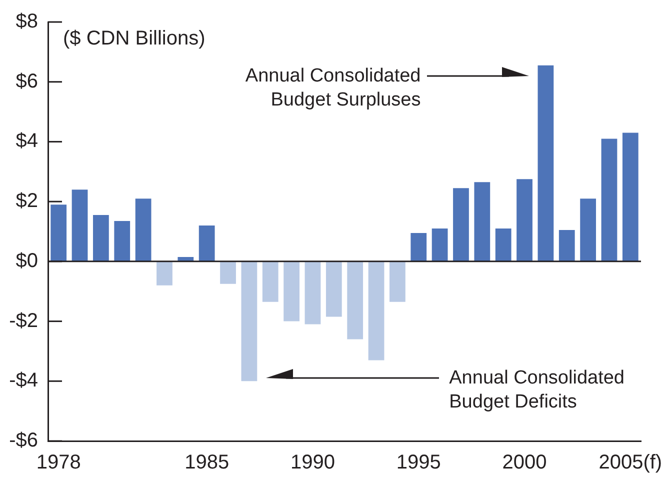 The image size is (663, 479). Describe the element at coordinates (630, 463) in the screenshot. I see `x-tick-label: 2005(f)` at that location.